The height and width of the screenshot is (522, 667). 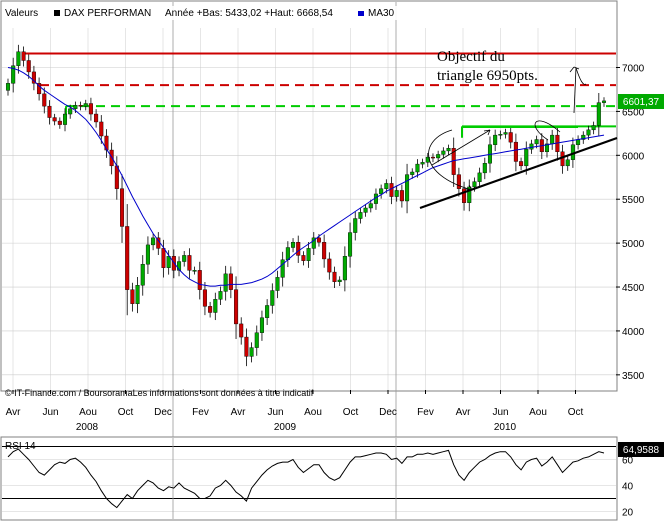 What do you see at coordinates (425, 412) in the screenshot?
I see `month-label: Fev` at bounding box center [425, 412].